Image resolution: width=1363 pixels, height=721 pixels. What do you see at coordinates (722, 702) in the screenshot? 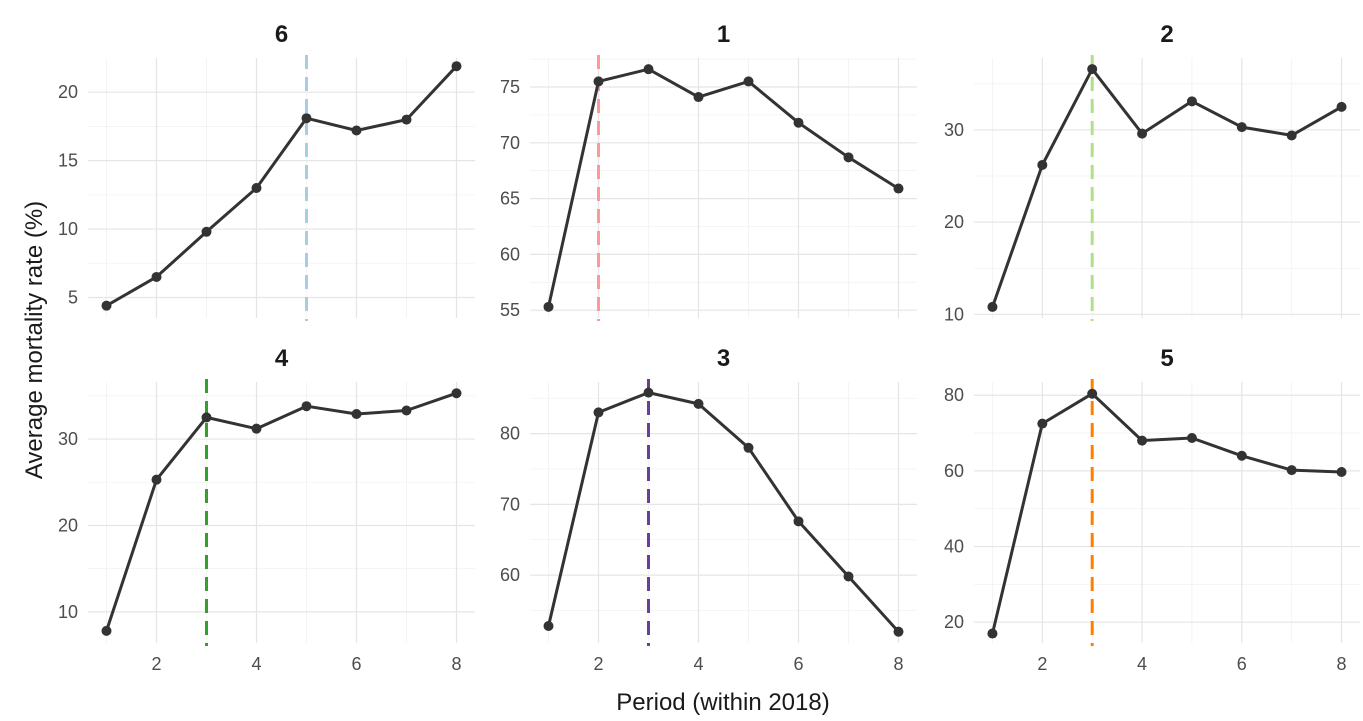
I see `x-axis-title: Period (within 2018)` at bounding box center [722, 702].